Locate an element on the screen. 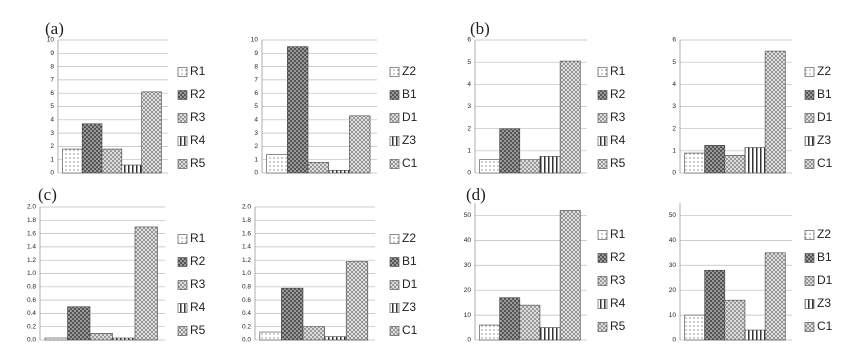  y-tick-label: 1.6 is located at coordinates (31, 233).